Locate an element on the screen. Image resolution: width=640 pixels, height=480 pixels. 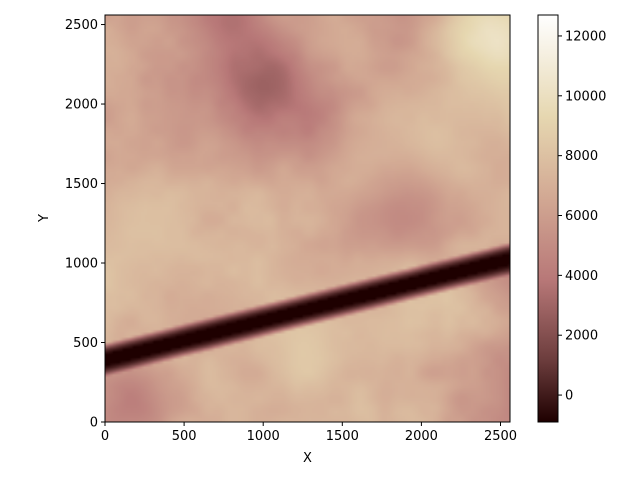
y-tick-label: 1500 is located at coordinates (81, 184).